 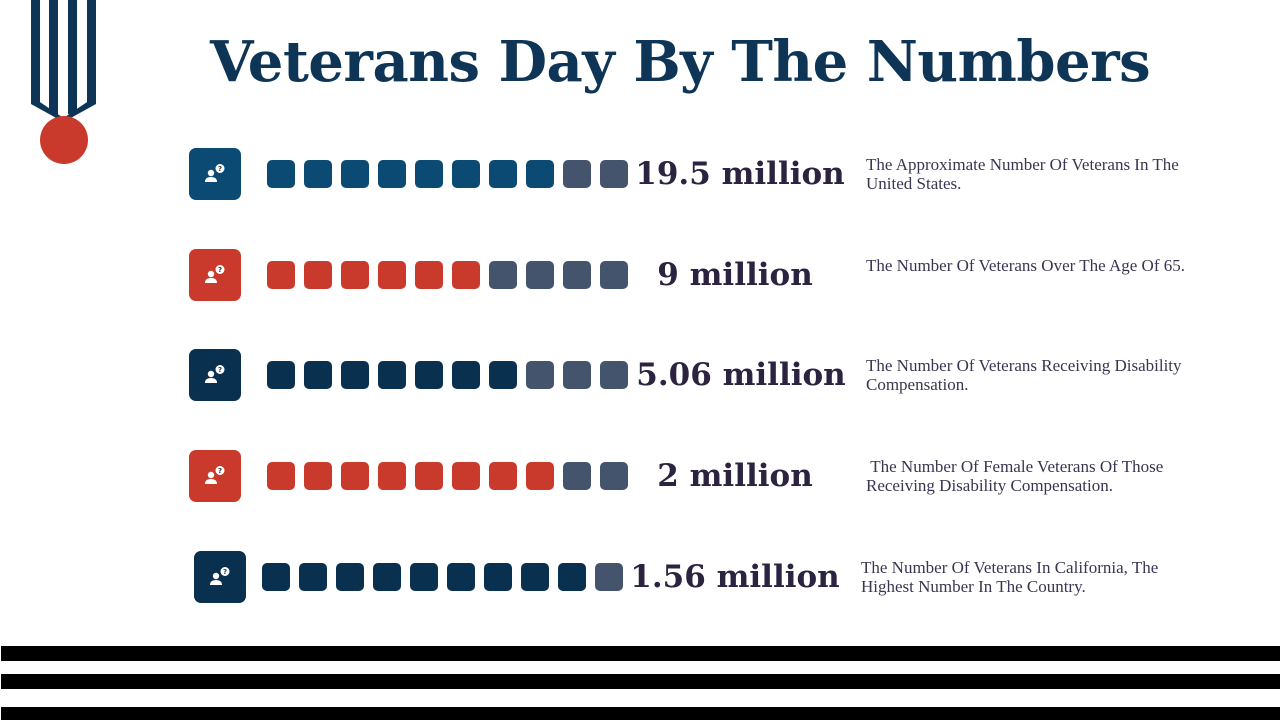 I want to click on medal-ribbon, so click(x=63, y=60).